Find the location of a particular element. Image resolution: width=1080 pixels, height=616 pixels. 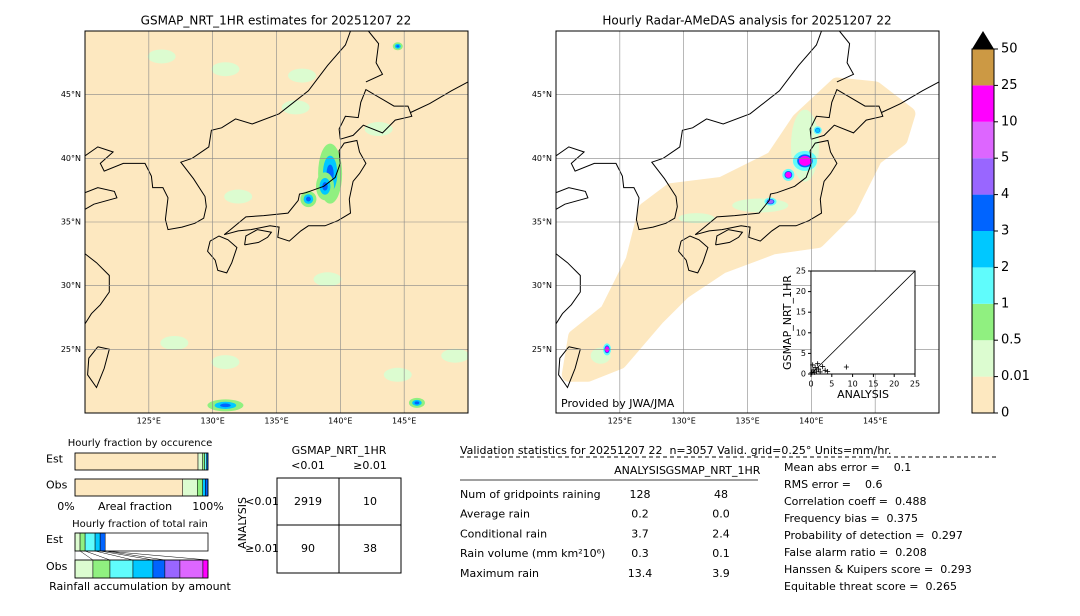

score: Equitable threat score = 0.265 is located at coordinates (870, 586).